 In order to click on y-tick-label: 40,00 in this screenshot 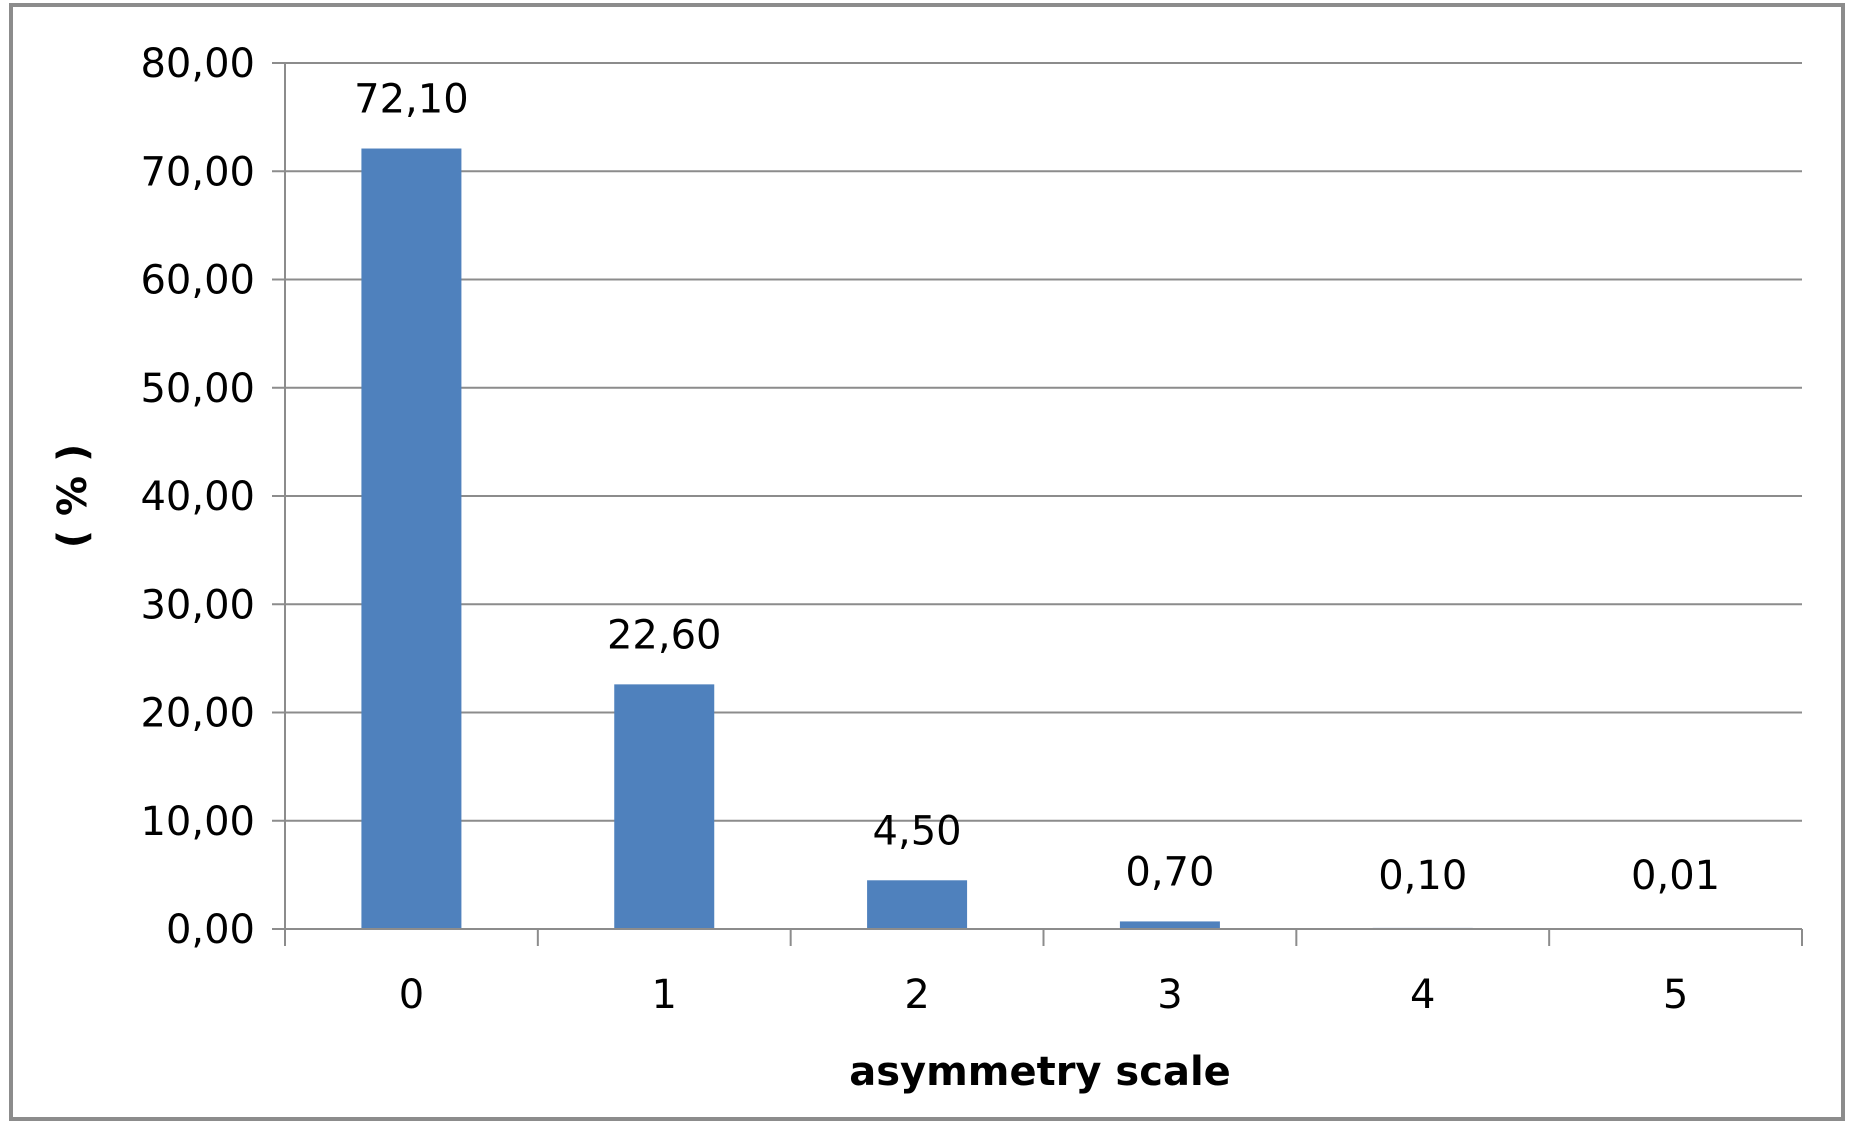, I will do `click(197, 497)`.